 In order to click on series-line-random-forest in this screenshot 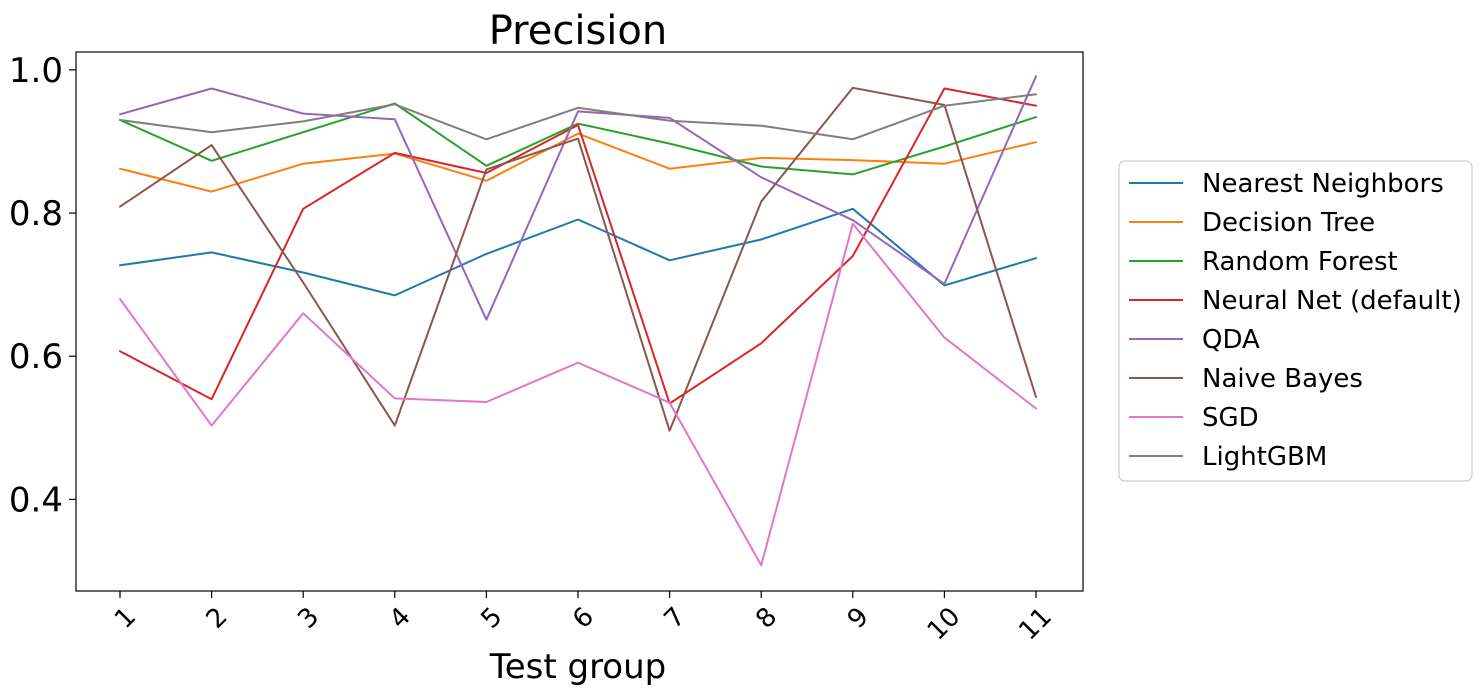, I will do `click(578, 139)`.